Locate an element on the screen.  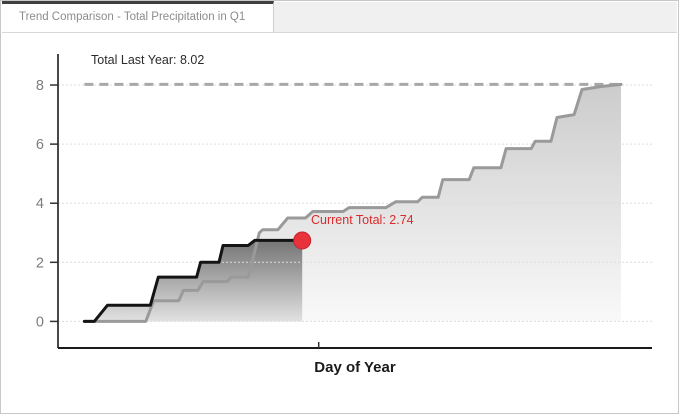
last-year-total-annotation: Total Last Year: 8.02 is located at coordinates (148, 60).